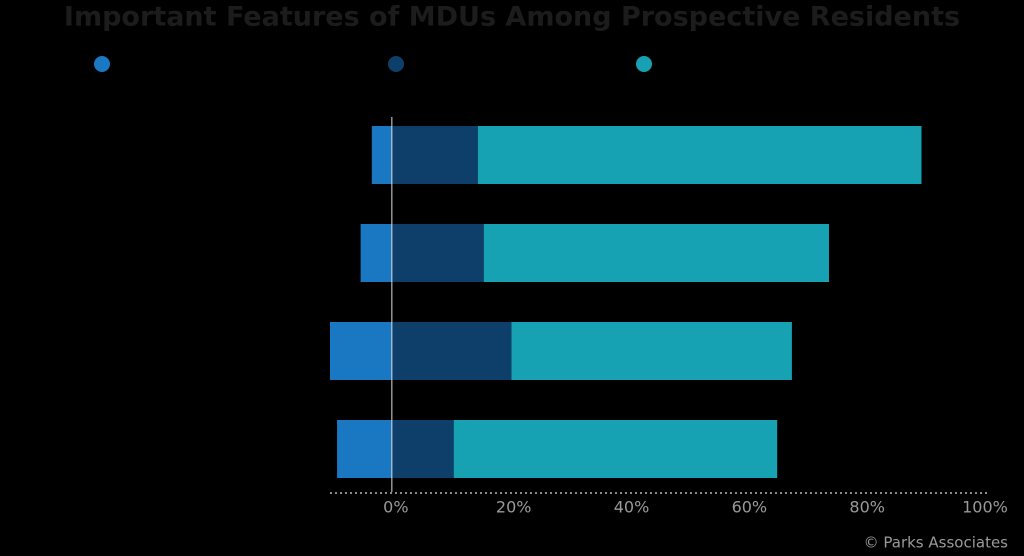  What do you see at coordinates (867, 507) in the screenshot?
I see `x-tick-label: 80%` at bounding box center [867, 507].